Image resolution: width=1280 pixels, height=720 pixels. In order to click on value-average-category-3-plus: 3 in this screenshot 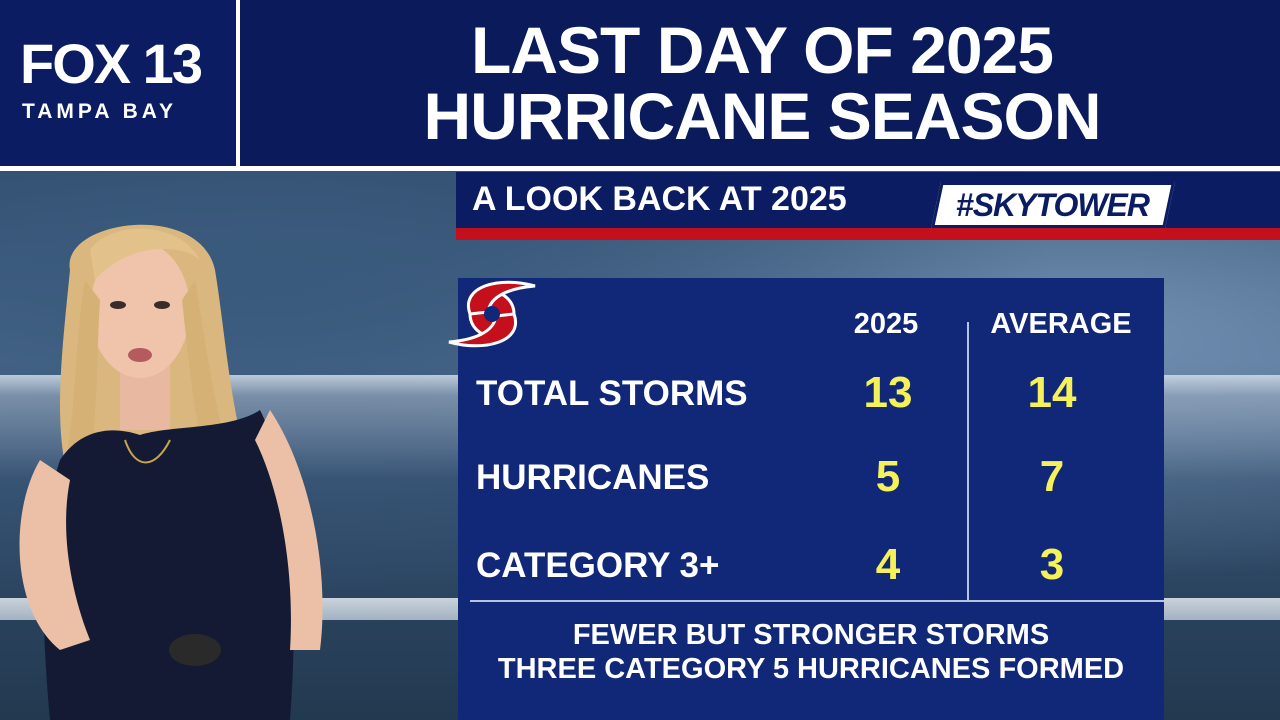, I will do `click(1052, 564)`.